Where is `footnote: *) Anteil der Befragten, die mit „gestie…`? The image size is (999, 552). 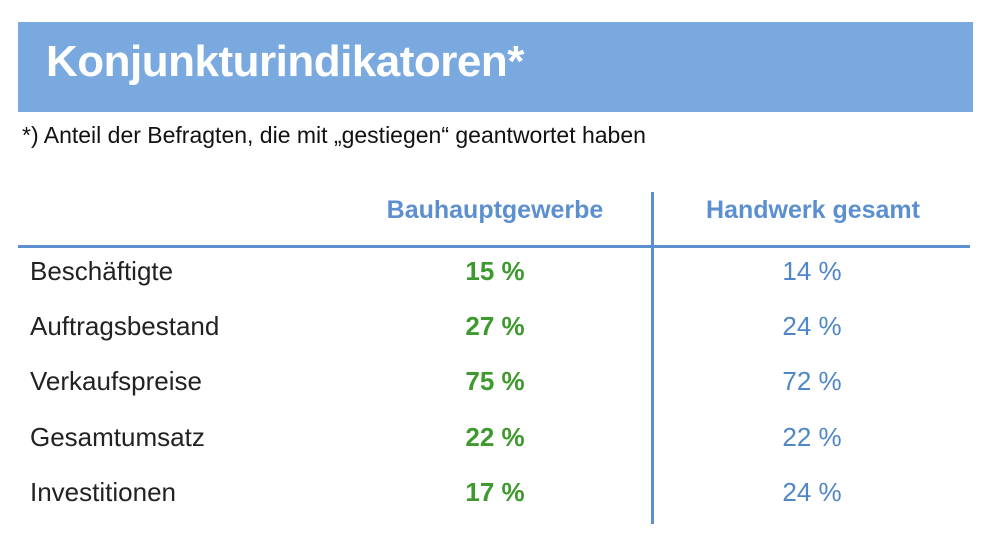 footnote: *) Anteil der Befragten, die mit „gestie… is located at coordinates (334, 135).